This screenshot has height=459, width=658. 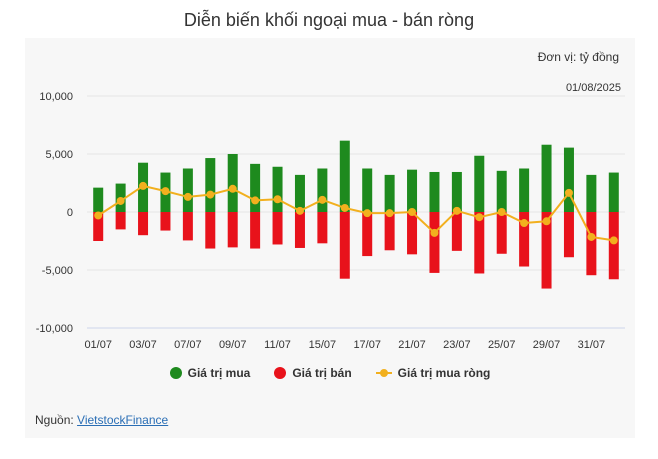 I want to click on legend-label-sell: Giá trị bán, so click(x=322, y=373).